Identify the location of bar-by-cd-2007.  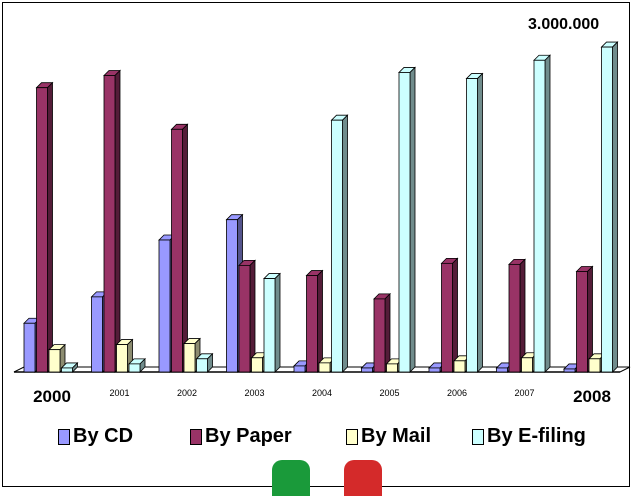
(502, 370).